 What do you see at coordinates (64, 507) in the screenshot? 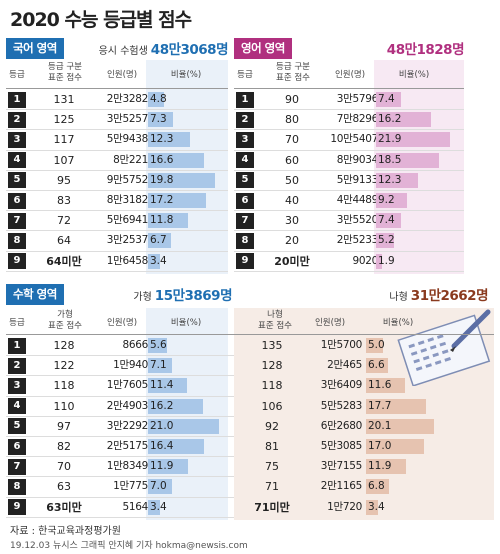
I see `math-ga-row-score: 63미만` at bounding box center [64, 507].